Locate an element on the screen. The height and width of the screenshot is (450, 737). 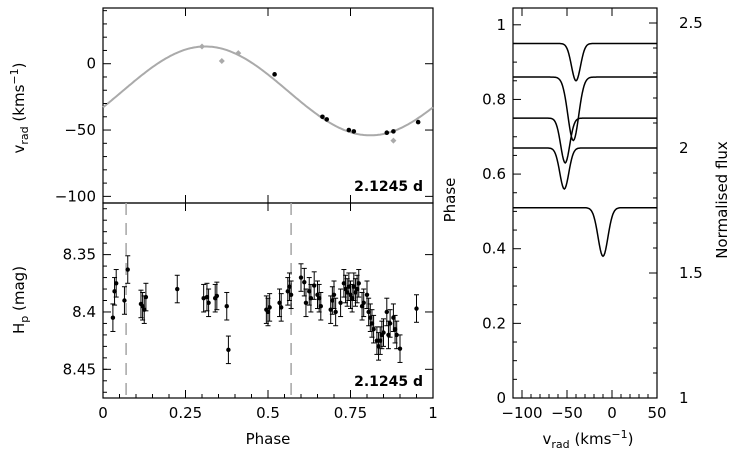
profile-y-axis-label-left: Phase is located at coordinates (450, 200).